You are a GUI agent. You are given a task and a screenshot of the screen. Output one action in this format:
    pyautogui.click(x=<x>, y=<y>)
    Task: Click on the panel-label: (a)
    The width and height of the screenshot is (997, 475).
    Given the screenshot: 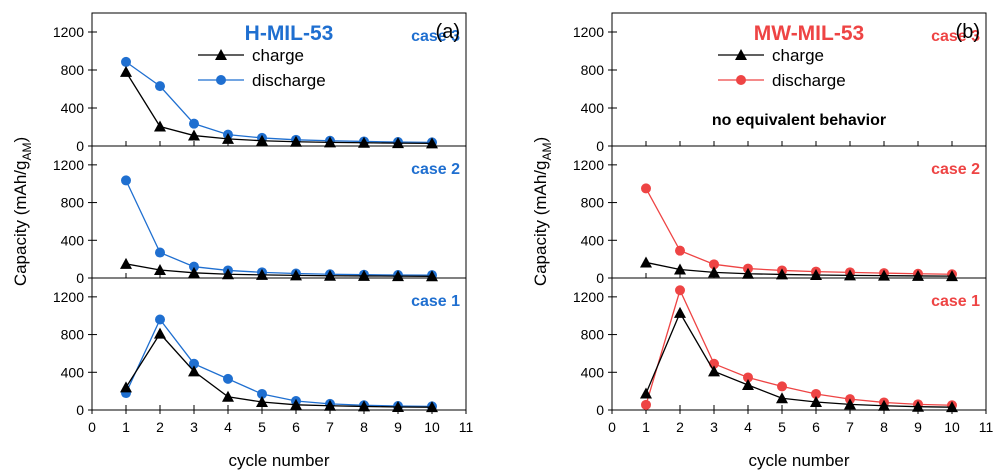 What is the action you would take?
    pyautogui.click(x=448, y=32)
    